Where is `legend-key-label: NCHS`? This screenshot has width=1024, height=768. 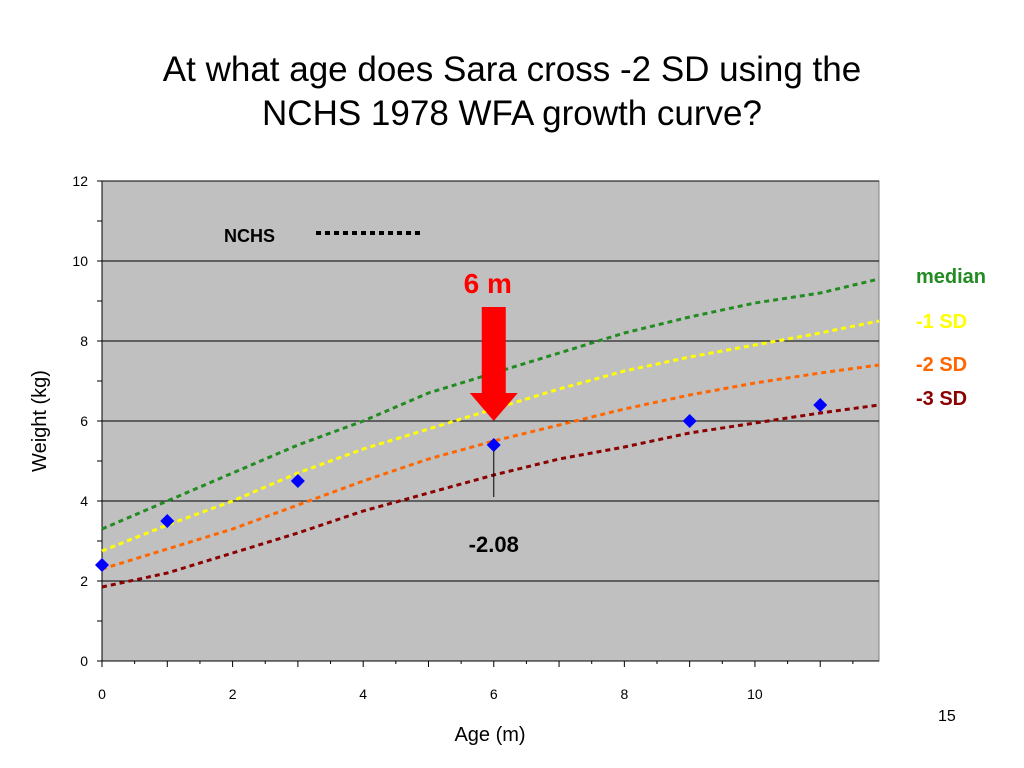
legend-key-label: NCHS is located at coordinates (249, 236).